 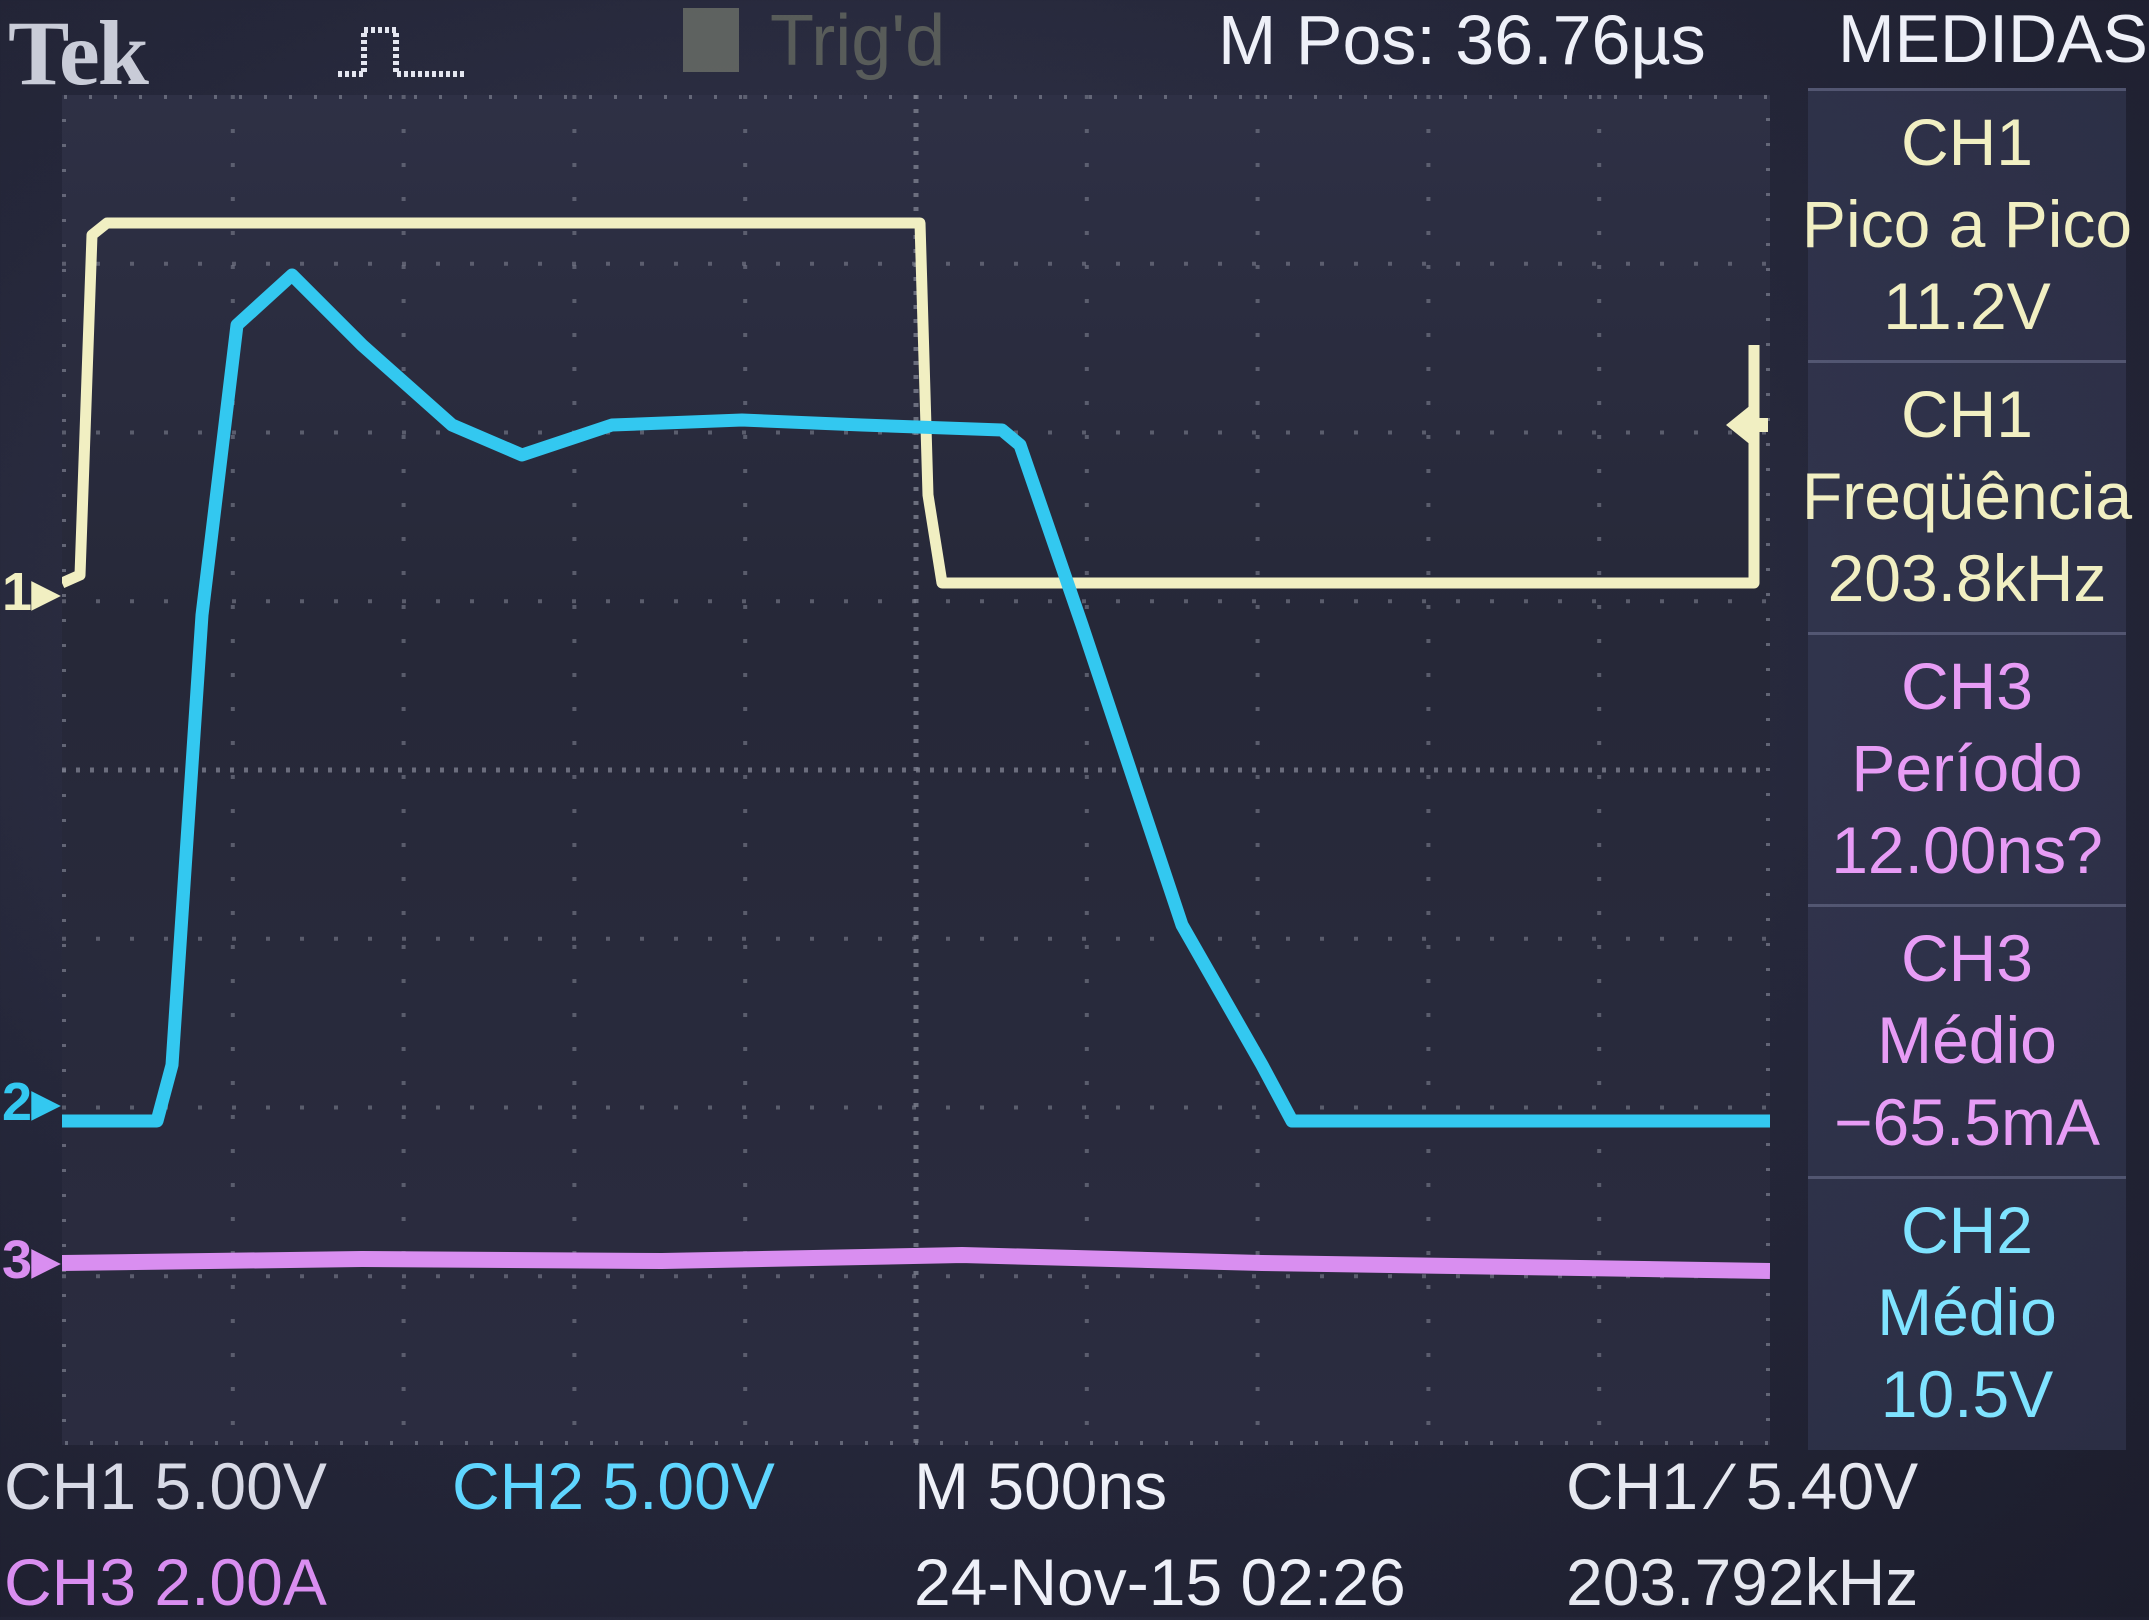 I want to click on measurement-type: Pico a Pico, so click(x=1967, y=224).